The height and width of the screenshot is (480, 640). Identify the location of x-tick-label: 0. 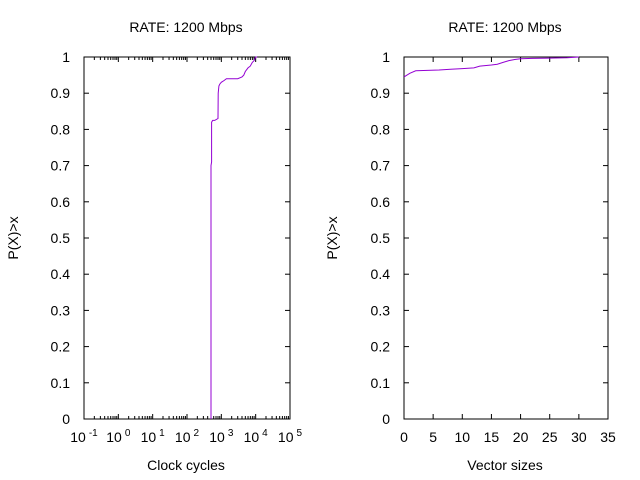
(404, 437).